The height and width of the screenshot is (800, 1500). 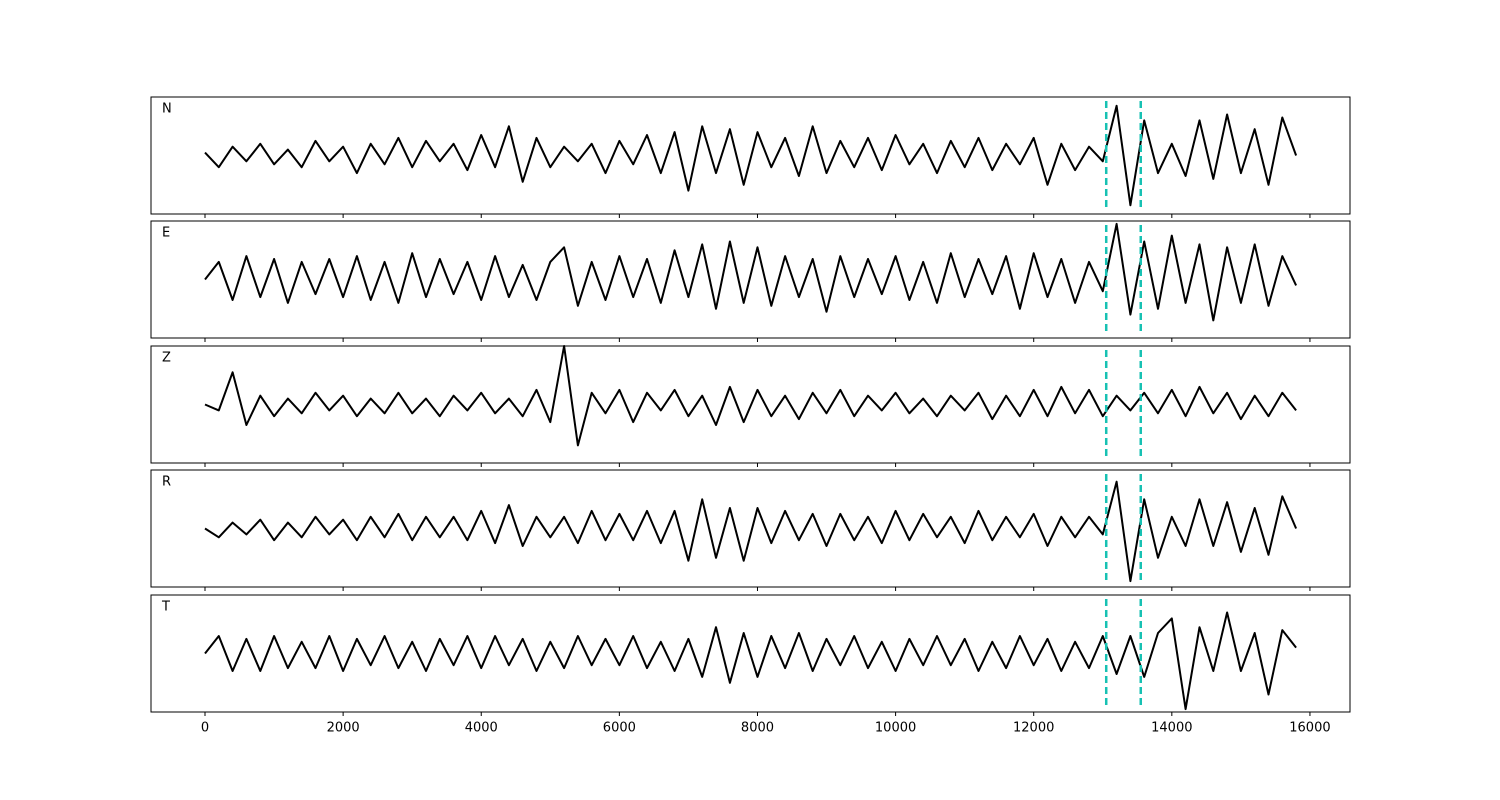 I want to click on panel-label: T, so click(x=165, y=607).